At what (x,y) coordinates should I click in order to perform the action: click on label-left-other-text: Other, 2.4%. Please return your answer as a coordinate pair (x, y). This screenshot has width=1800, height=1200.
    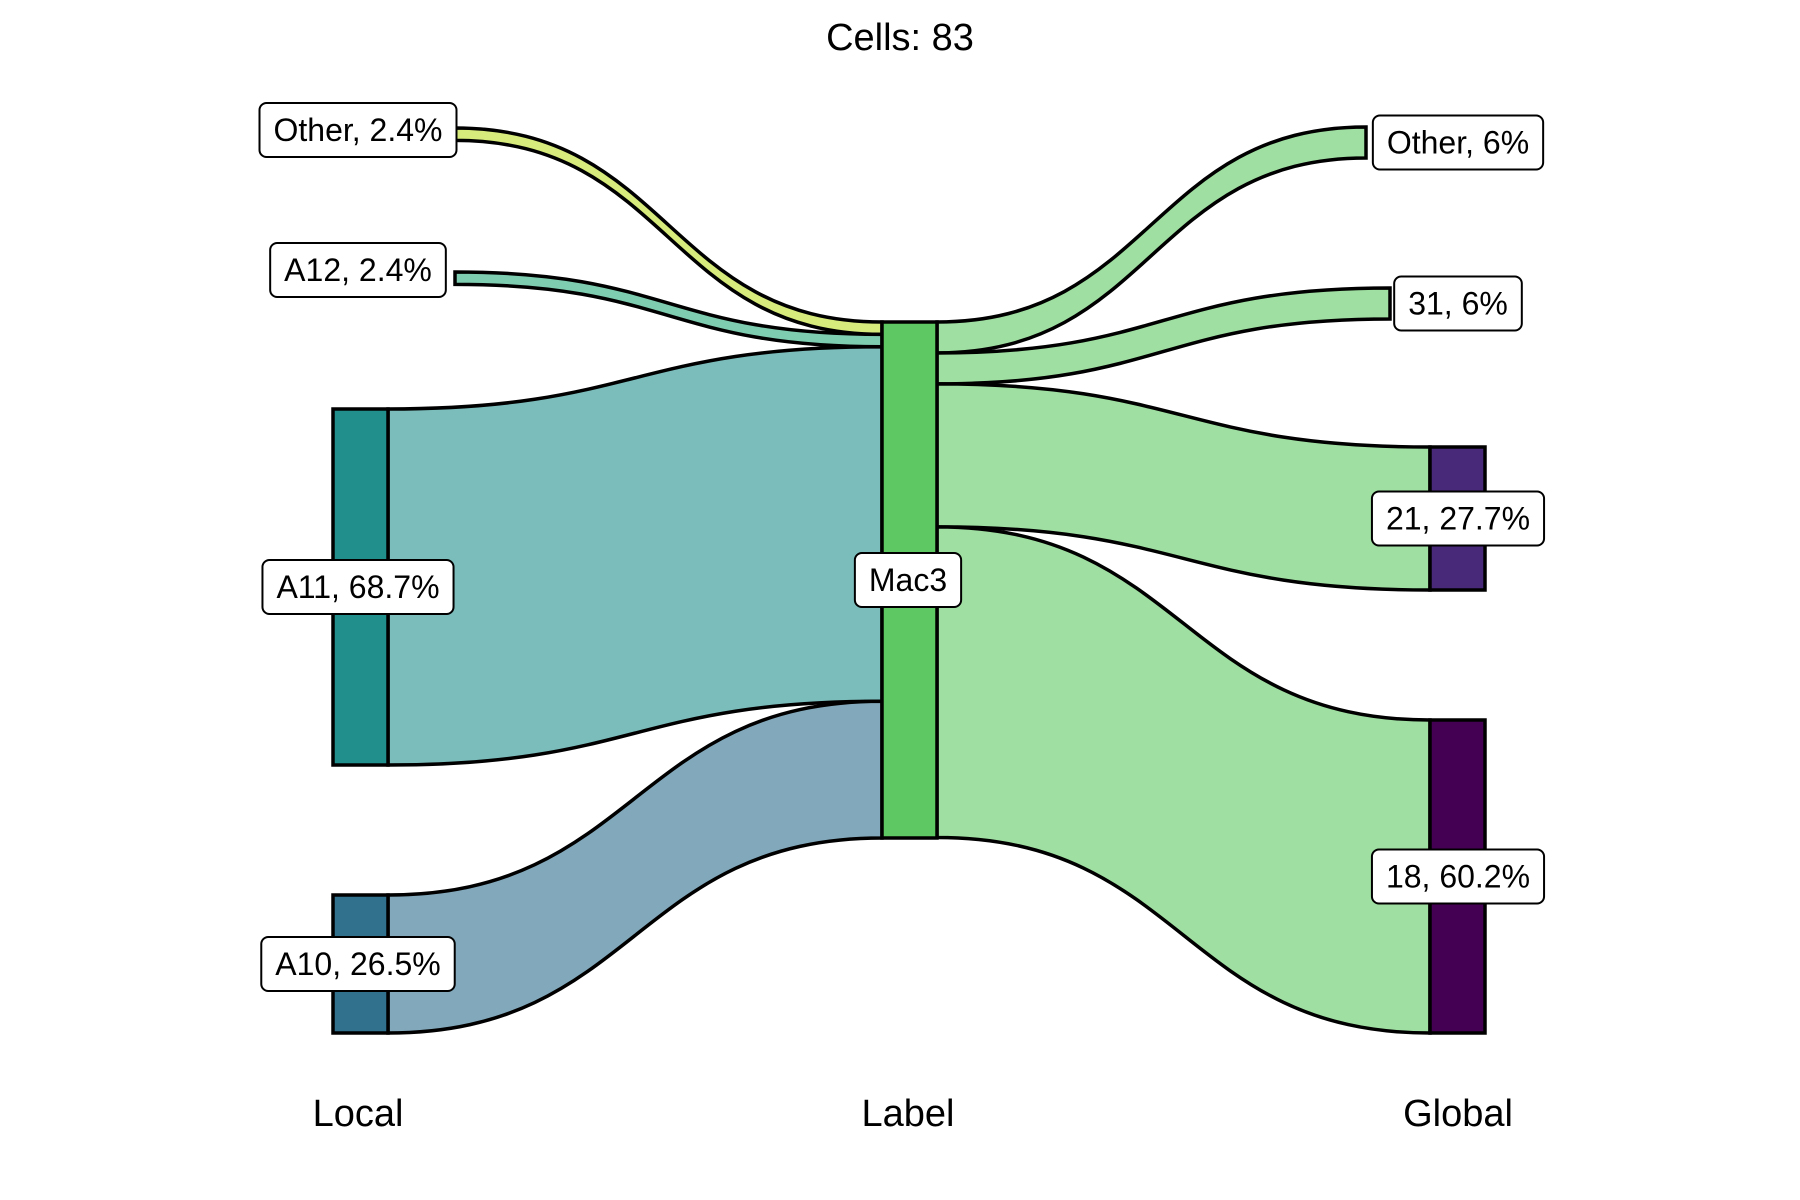
    Looking at the image, I should click on (358, 130).